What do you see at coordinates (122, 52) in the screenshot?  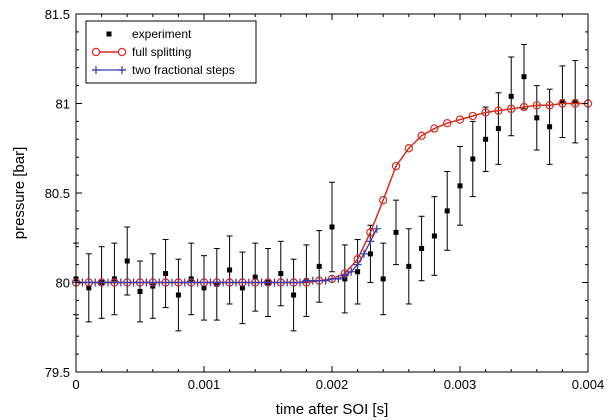 I see `legend-marker-circle` at bounding box center [122, 52].